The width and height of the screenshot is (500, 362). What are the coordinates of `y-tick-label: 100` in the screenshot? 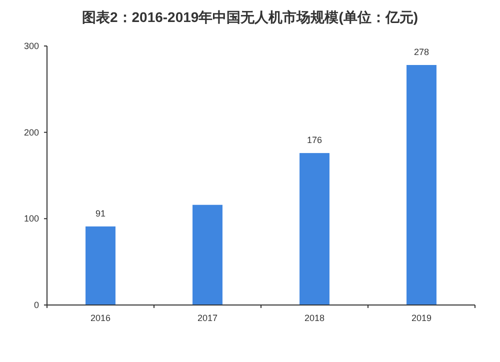 It's located at (31, 219).